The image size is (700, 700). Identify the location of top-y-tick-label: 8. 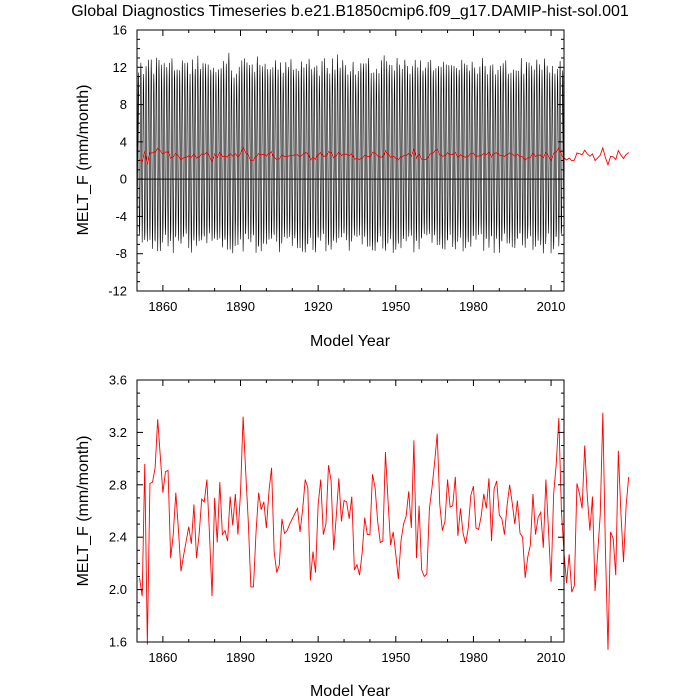
(123, 104).